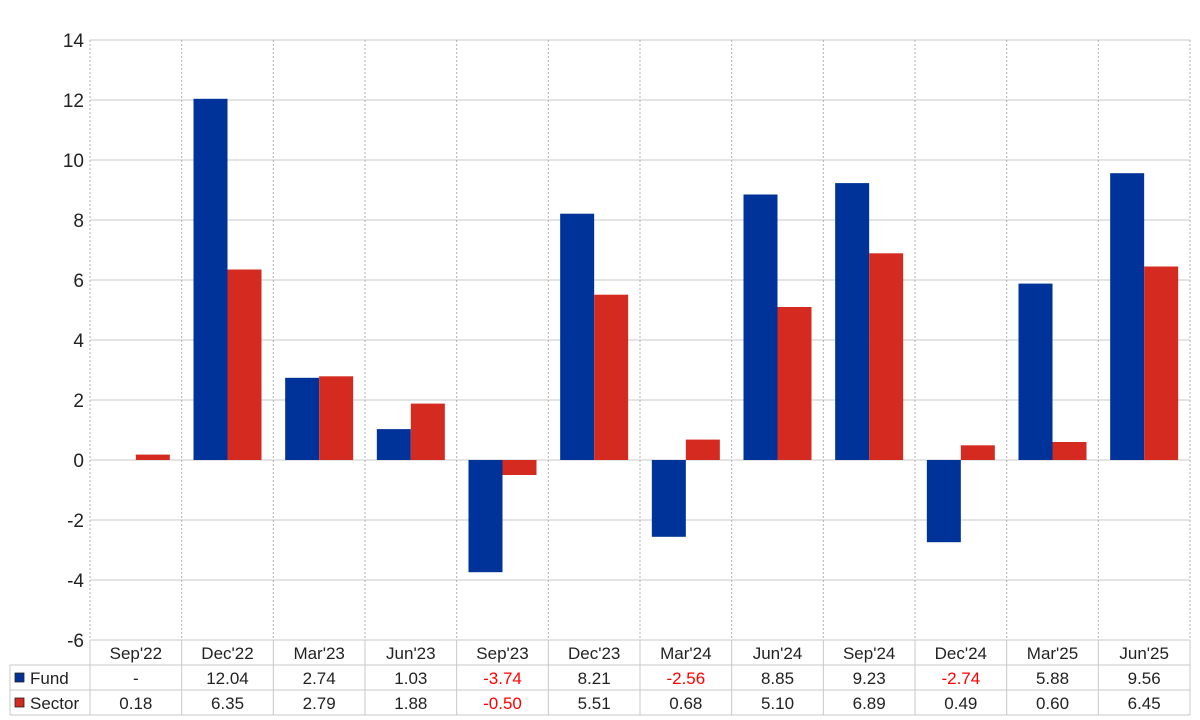 The image size is (1200, 720). Describe the element at coordinates (74, 41) in the screenshot. I see `y-tick-label: 14` at that location.